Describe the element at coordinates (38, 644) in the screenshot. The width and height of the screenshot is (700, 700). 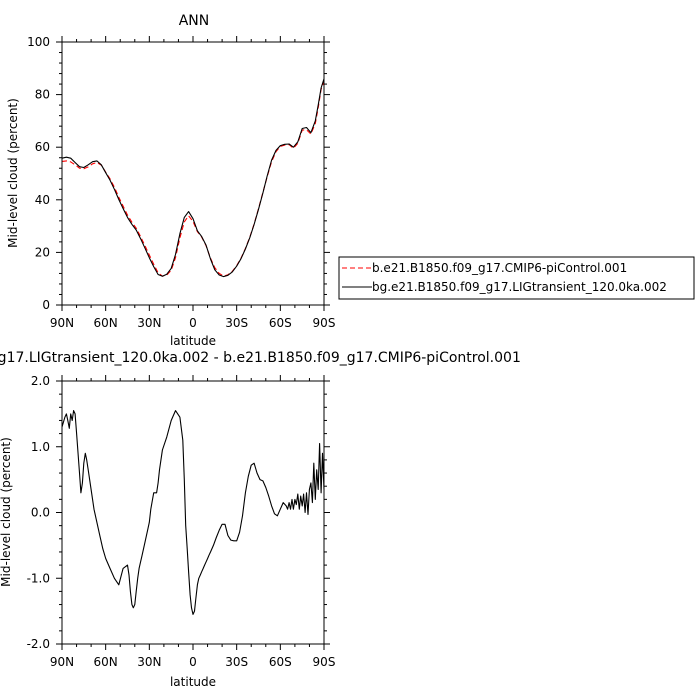
I see `y-tick-label: -2.0` at that location.